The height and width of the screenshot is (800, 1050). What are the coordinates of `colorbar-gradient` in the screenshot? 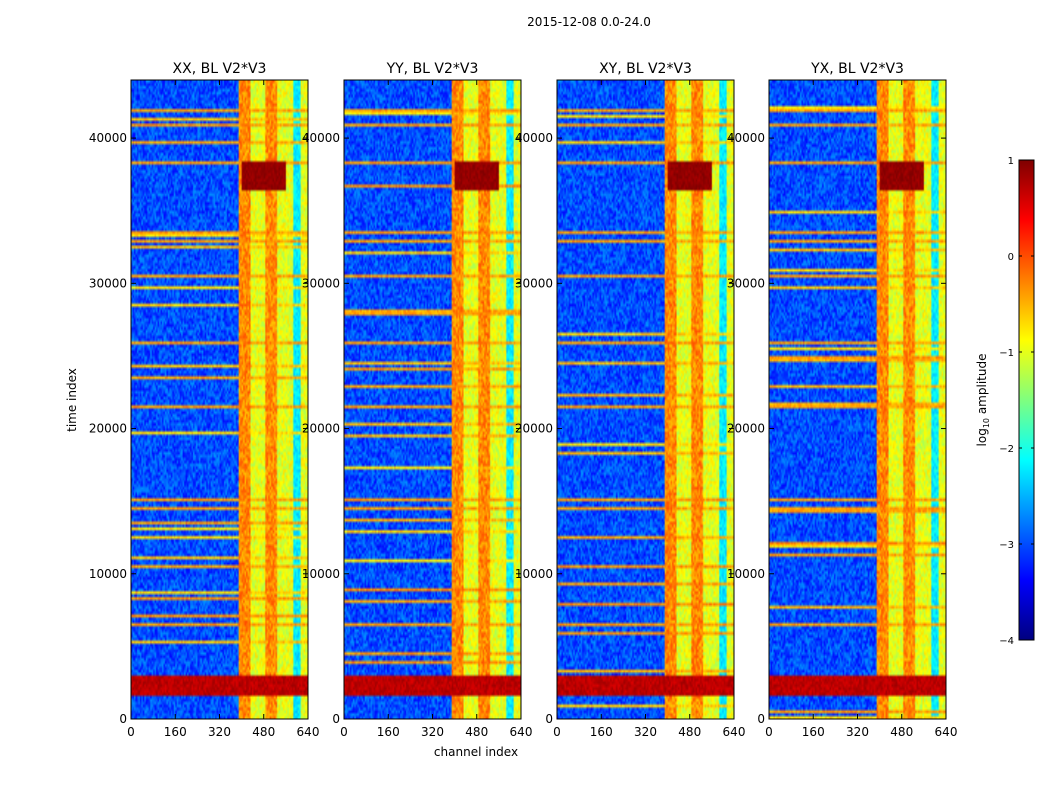 It's located at (1026, 400).